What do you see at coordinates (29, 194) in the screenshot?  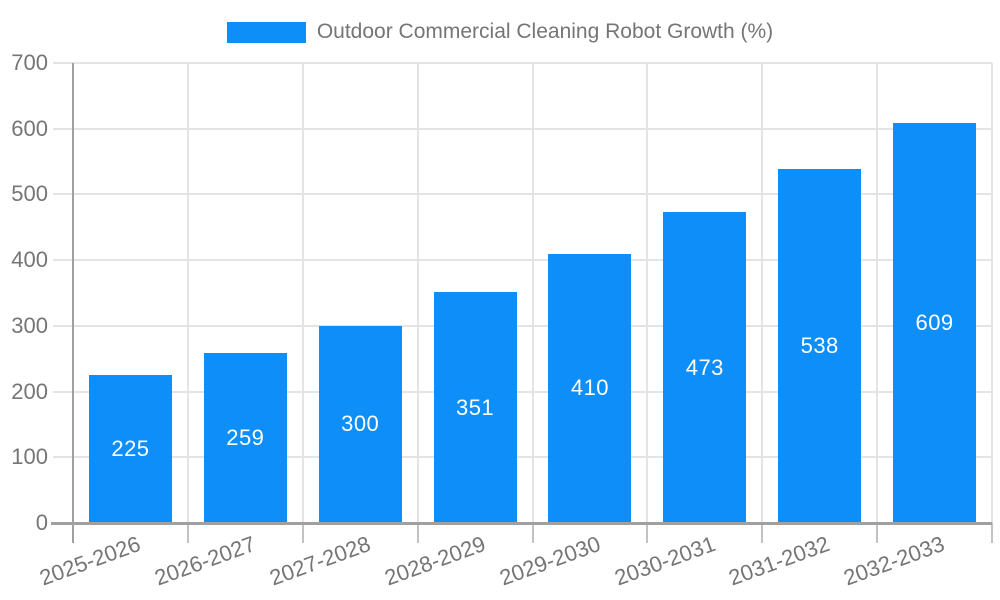 I see `y-tick-label: 500` at bounding box center [29, 194].